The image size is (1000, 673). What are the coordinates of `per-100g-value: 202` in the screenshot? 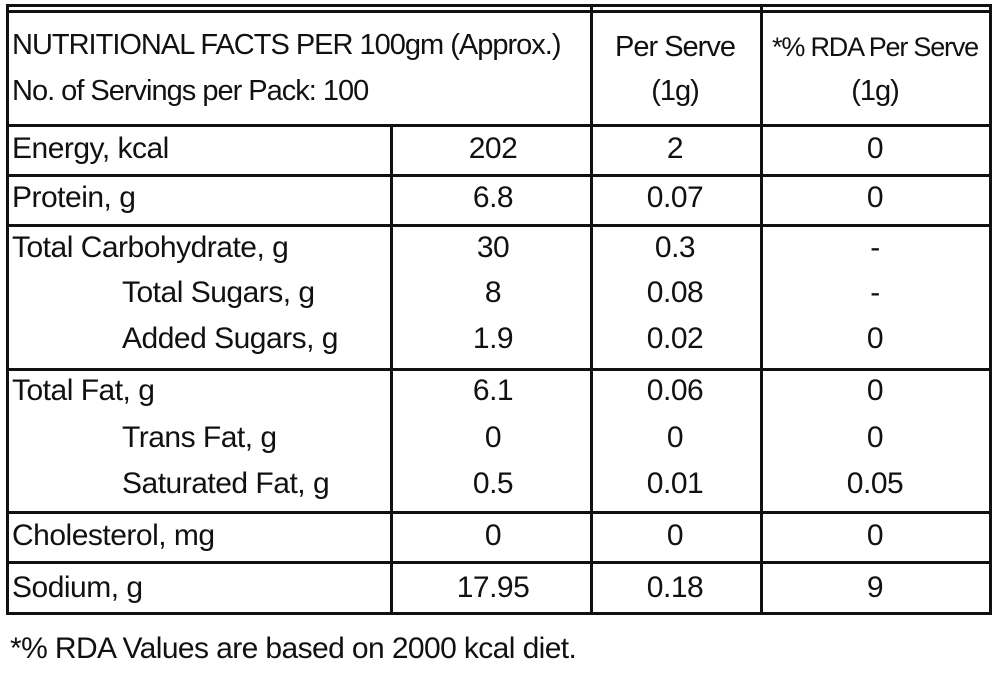 It's located at (493, 148).